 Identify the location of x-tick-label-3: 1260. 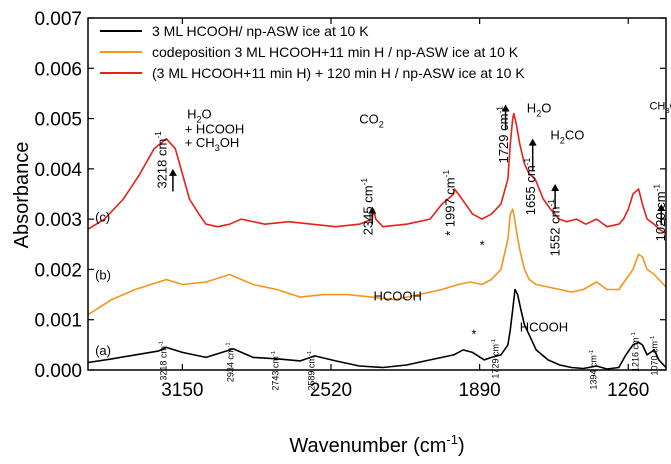
(628, 390).